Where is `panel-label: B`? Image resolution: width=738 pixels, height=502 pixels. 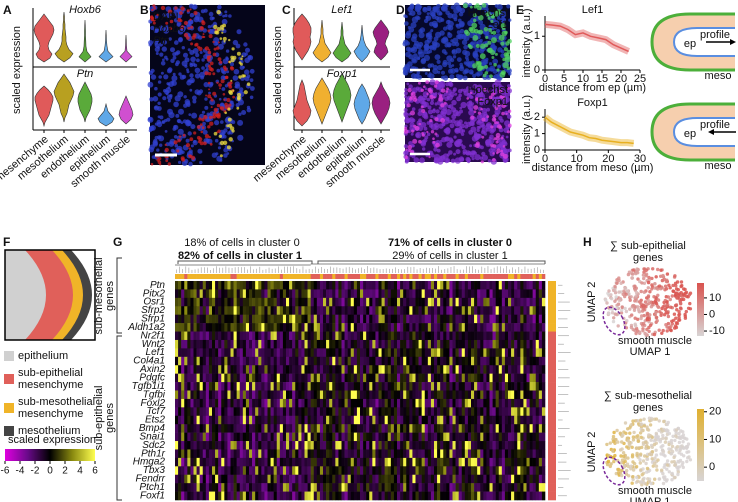 panel-label: B is located at coordinates (144, 10).